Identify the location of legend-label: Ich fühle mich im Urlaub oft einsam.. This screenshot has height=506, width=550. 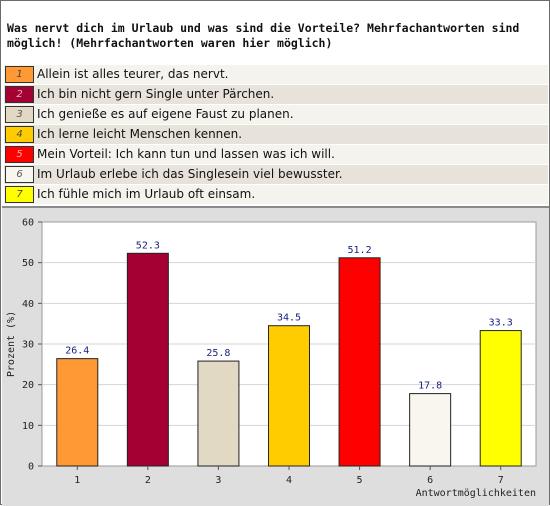
(146, 194).